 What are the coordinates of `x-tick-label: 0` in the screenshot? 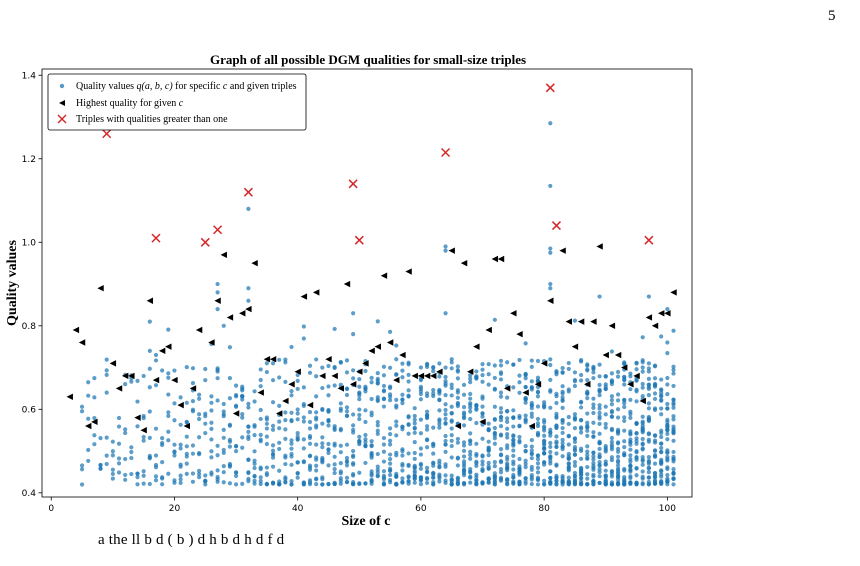 It's located at (51, 509).